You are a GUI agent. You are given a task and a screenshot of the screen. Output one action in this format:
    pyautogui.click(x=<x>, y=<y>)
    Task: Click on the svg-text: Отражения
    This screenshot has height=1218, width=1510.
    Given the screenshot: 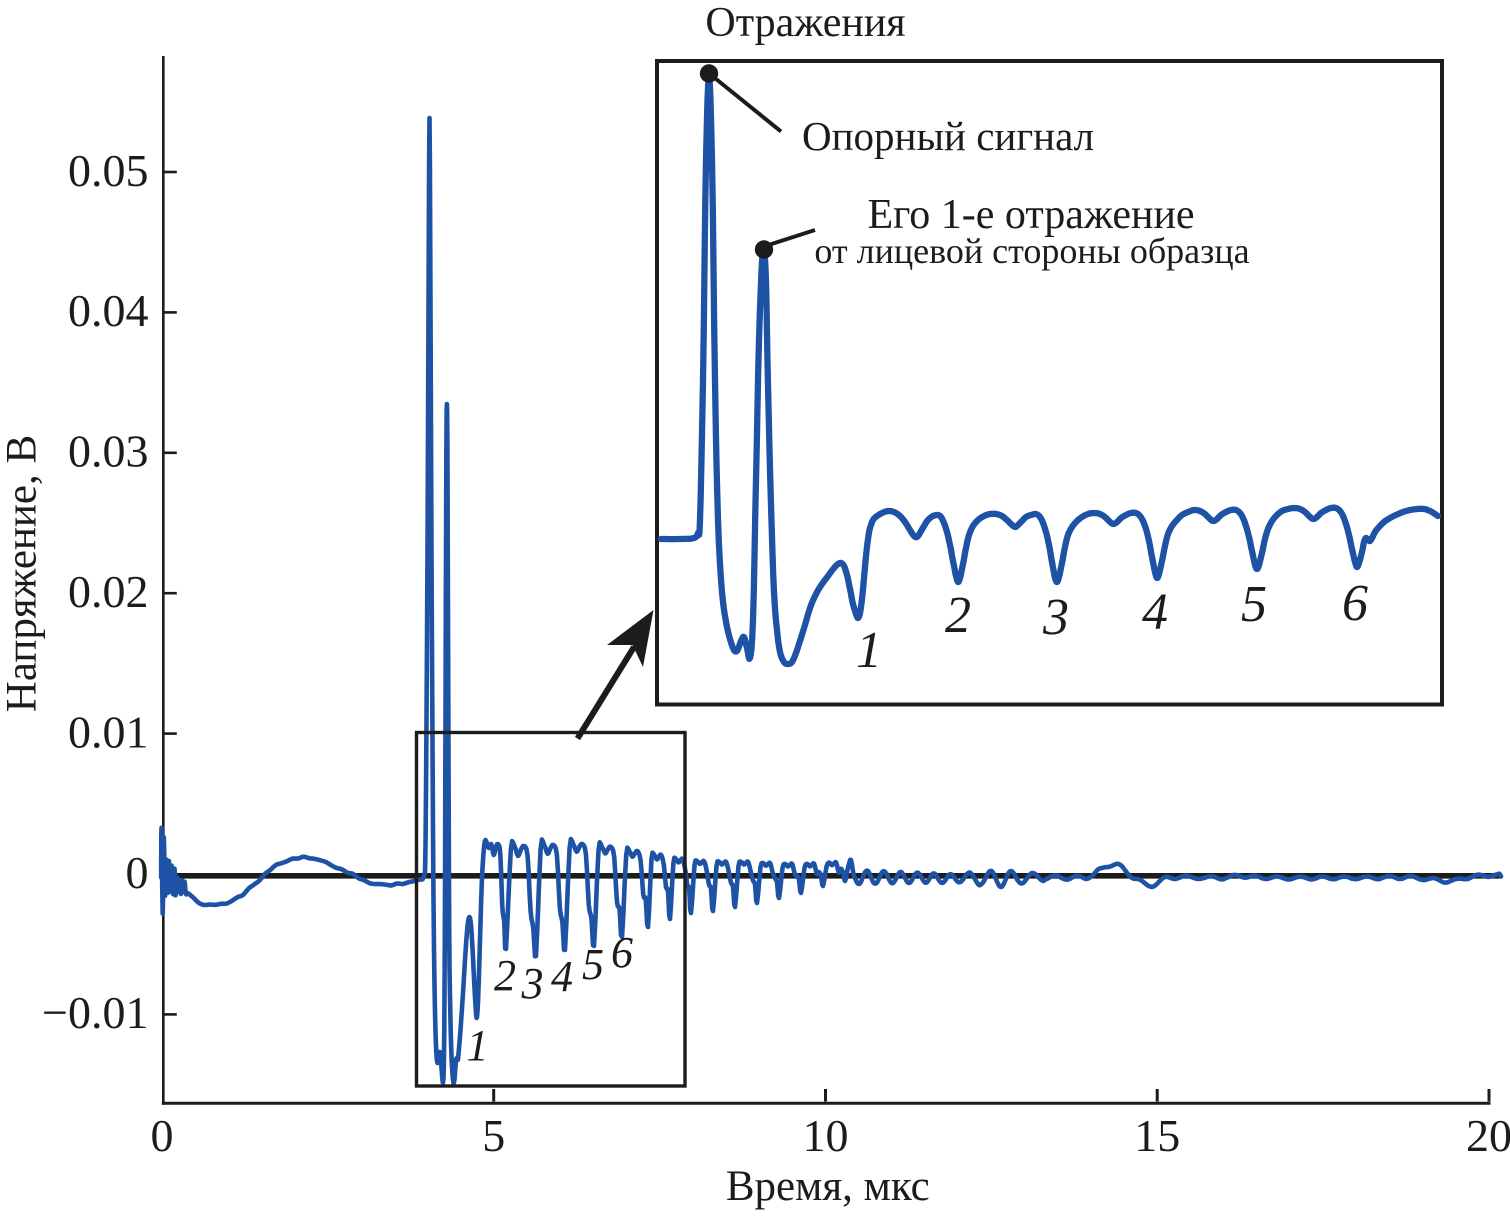 What is the action you would take?
    pyautogui.click(x=805, y=23)
    